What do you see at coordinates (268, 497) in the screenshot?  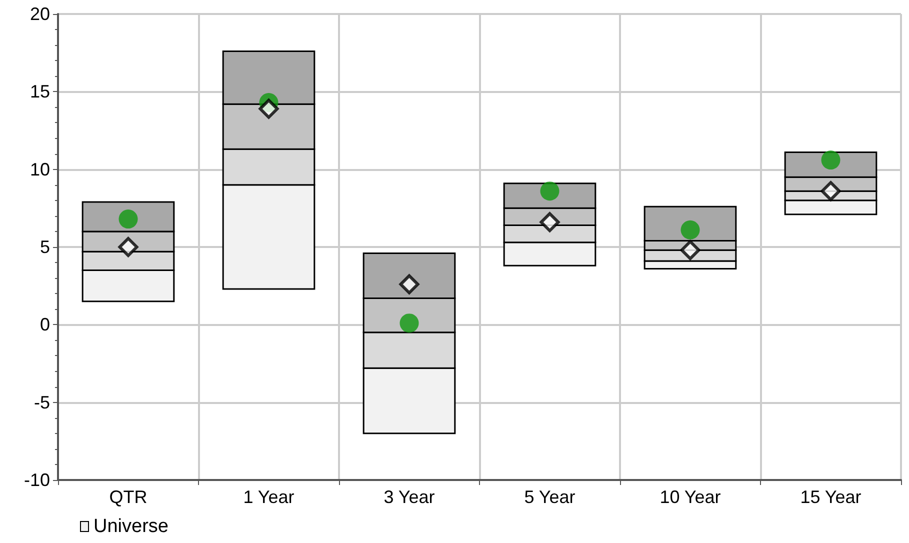 I see `x-tick-label: 1 Year` at bounding box center [268, 497].